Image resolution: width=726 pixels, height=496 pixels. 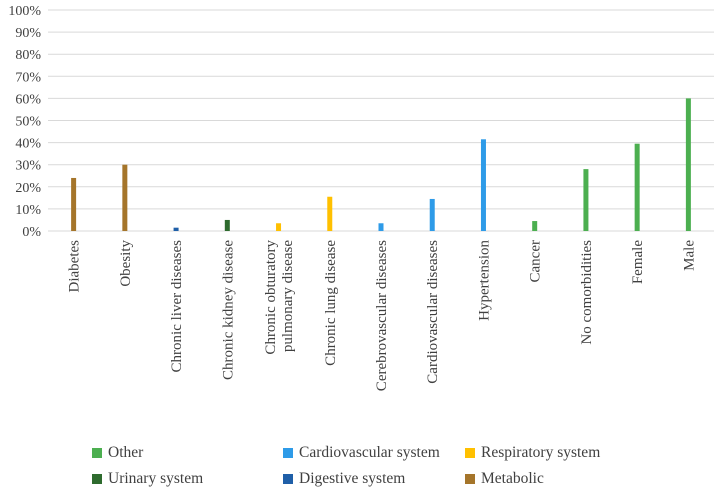 I want to click on x-tick-label: Obesity, so click(x=126, y=263).